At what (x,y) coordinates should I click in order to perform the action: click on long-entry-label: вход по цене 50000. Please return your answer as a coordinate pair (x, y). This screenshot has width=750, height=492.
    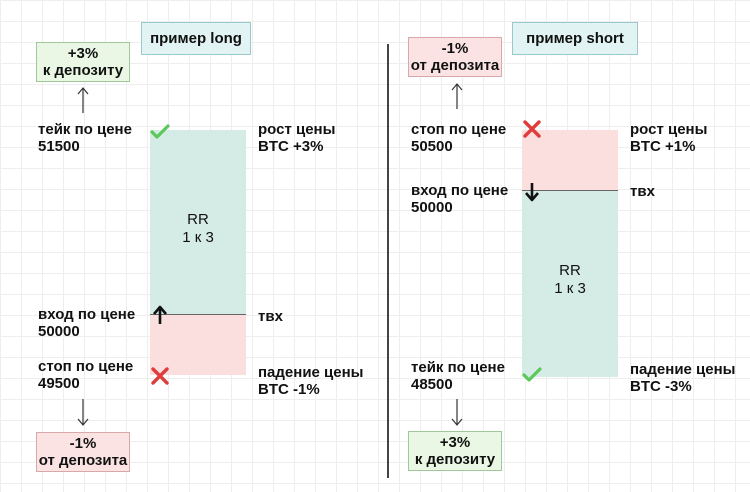
    Looking at the image, I should click on (87, 323).